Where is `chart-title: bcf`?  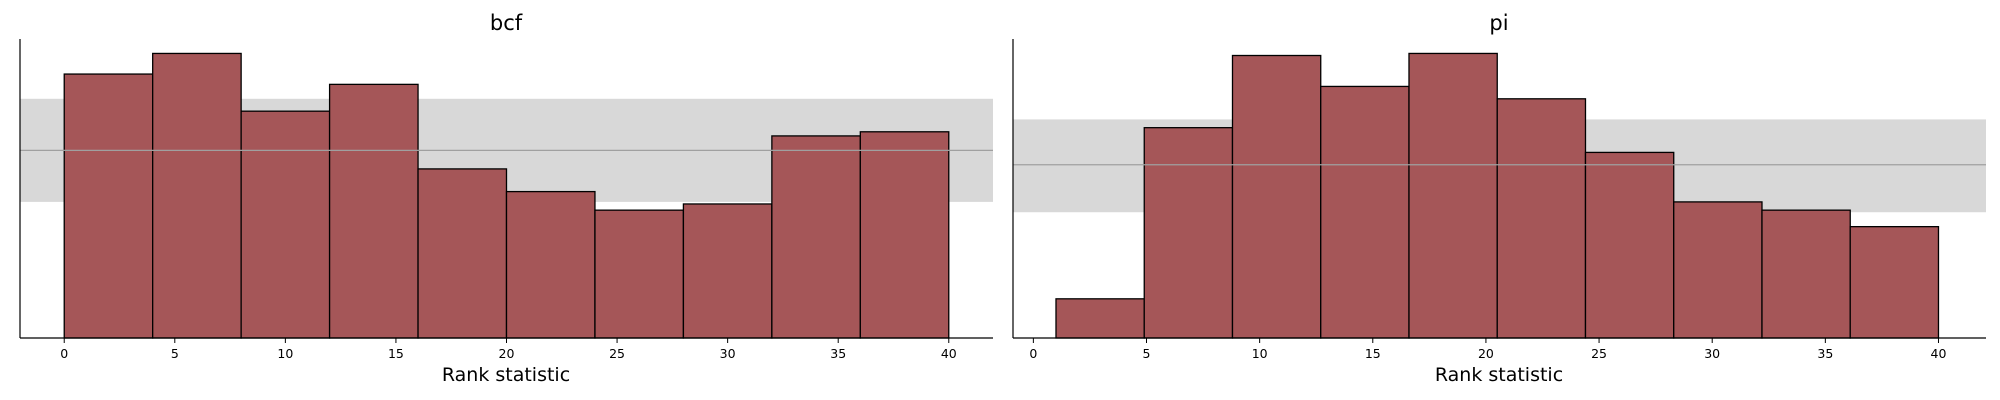
chart-title: bcf is located at coordinates (506, 23).